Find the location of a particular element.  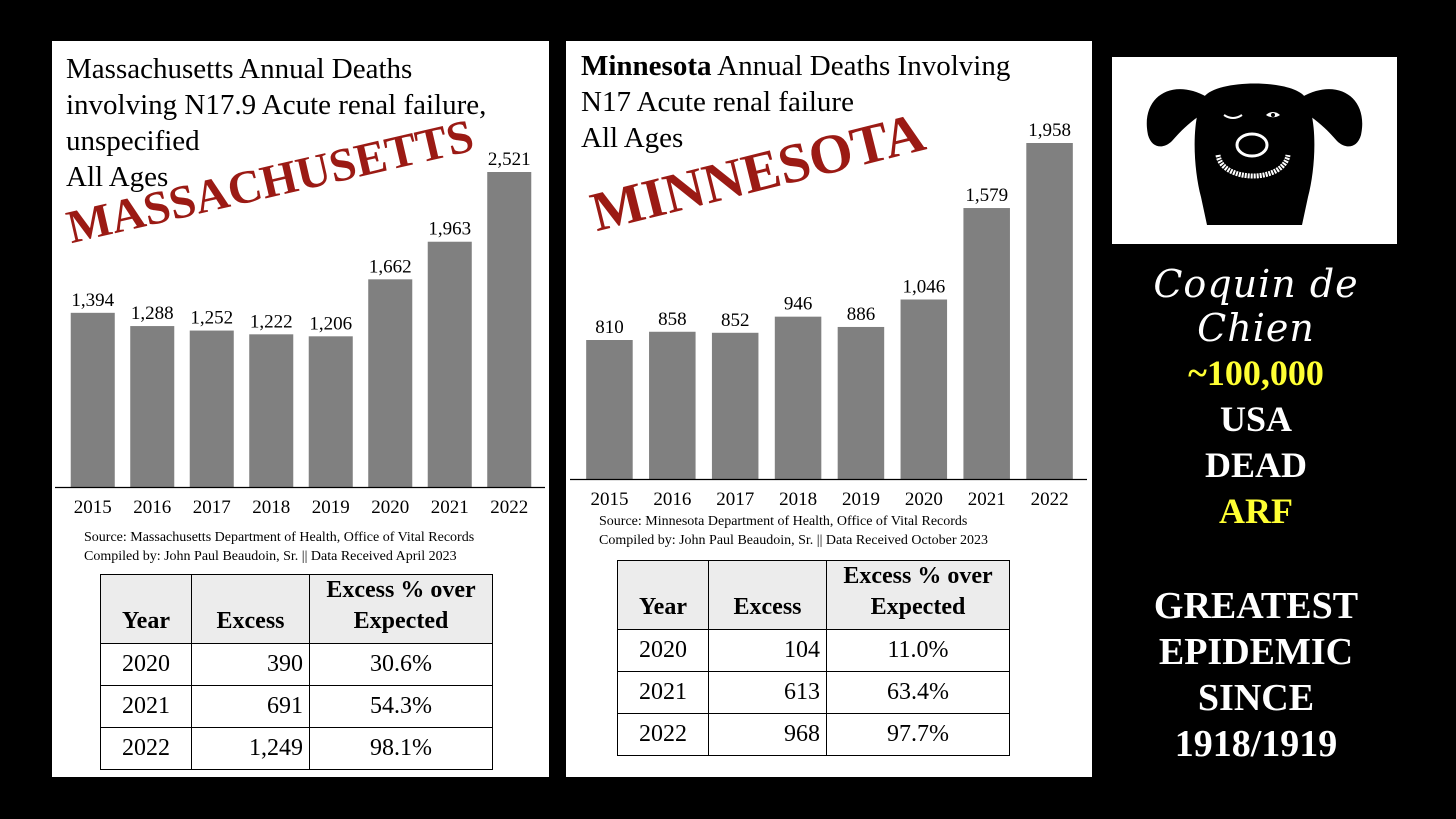

logo is located at coordinates (1254, 150).